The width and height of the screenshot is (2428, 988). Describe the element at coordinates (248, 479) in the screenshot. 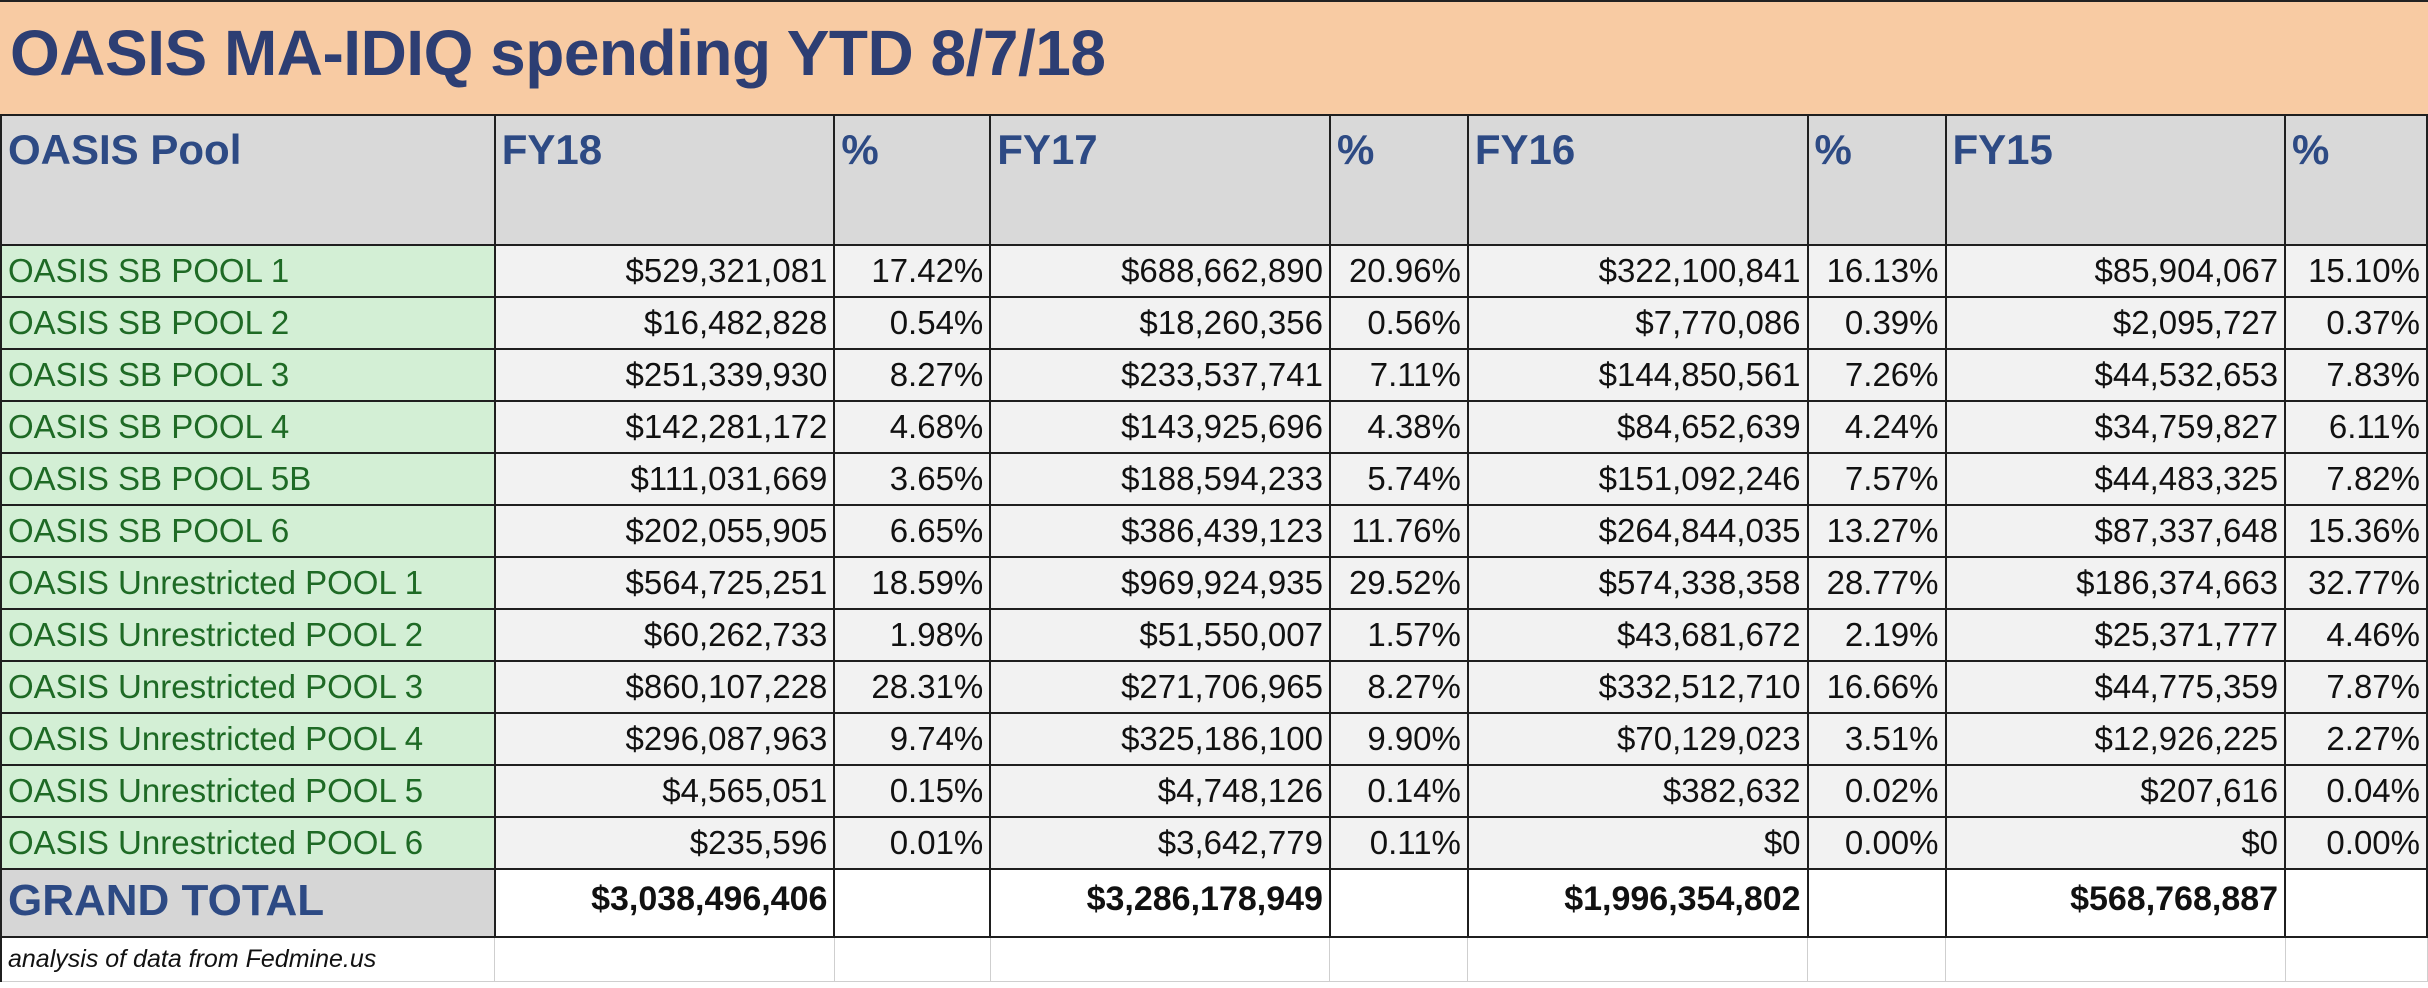

I see `pool-cell: OASIS SB POOL 5B` at that location.